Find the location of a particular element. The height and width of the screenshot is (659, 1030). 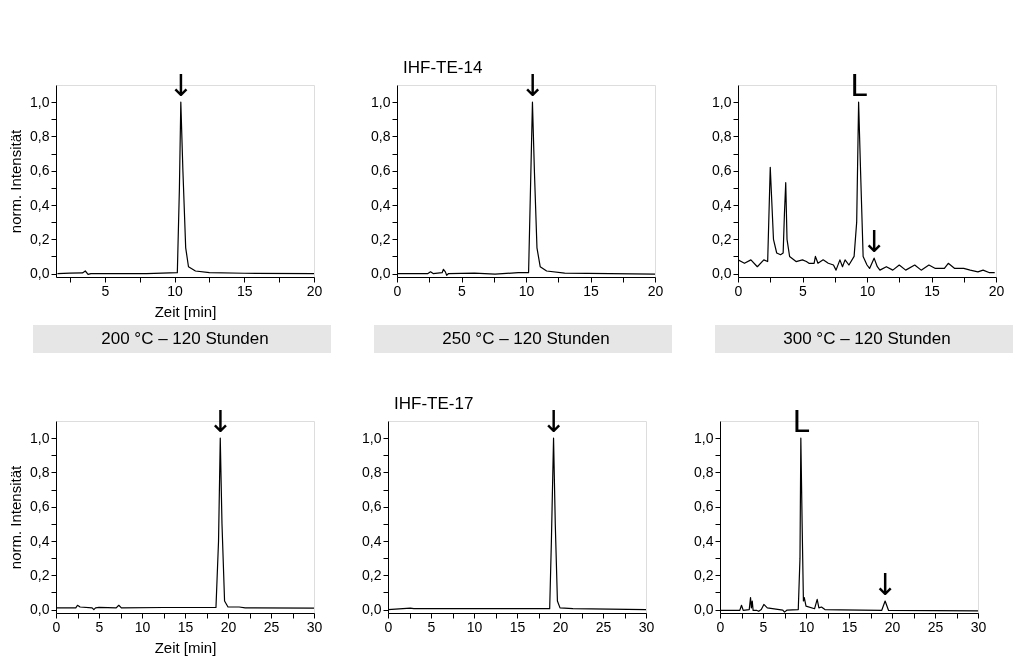

chart-title: IHF-TE-17 is located at coordinates (434, 403).